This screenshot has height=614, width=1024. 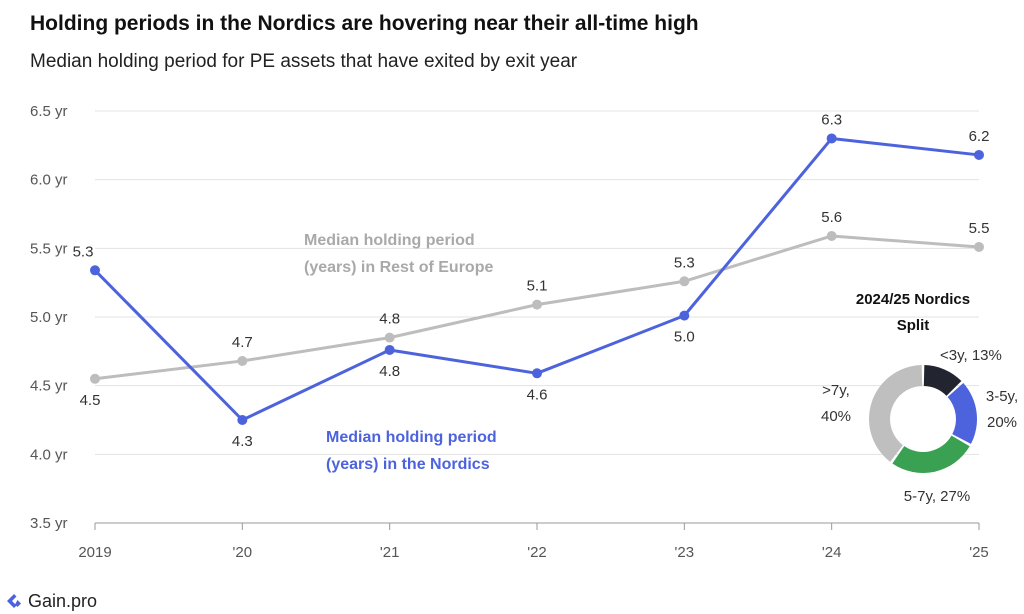 What do you see at coordinates (389, 240) in the screenshot?
I see `europe-series-label: Median holding period` at bounding box center [389, 240].